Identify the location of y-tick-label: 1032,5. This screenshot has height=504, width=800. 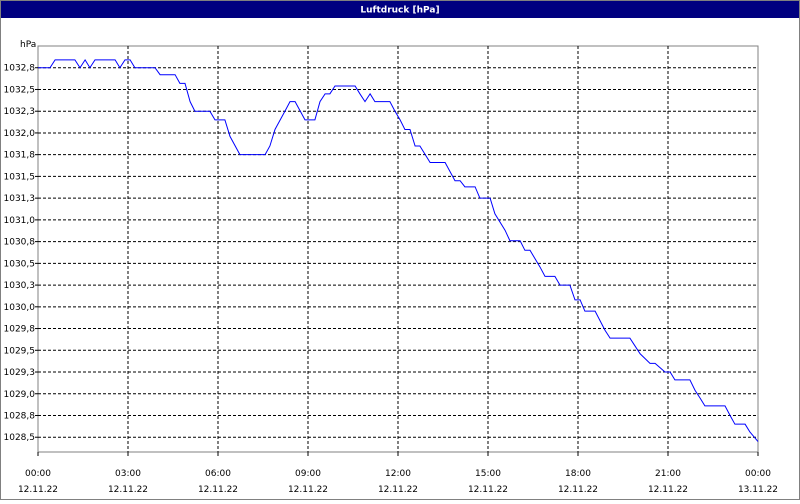
(20, 90).